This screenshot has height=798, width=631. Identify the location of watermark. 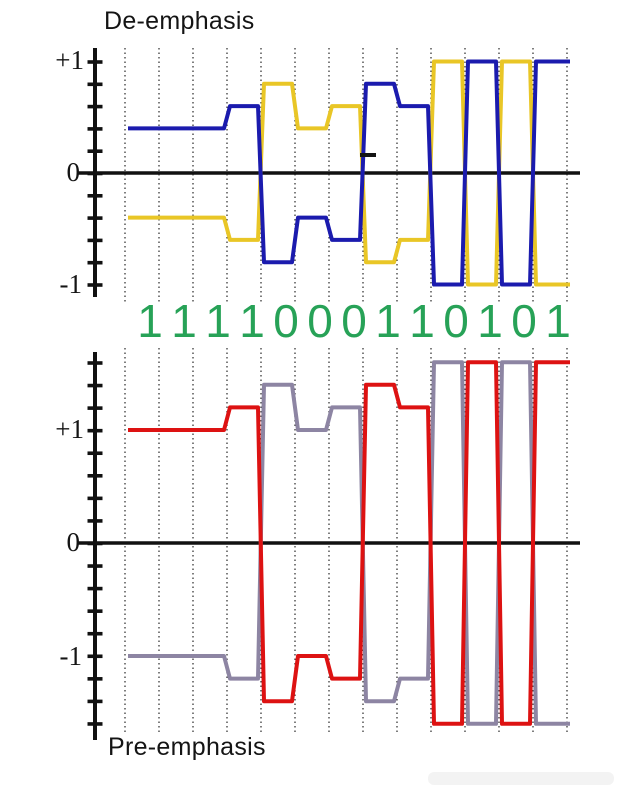
(521, 778).